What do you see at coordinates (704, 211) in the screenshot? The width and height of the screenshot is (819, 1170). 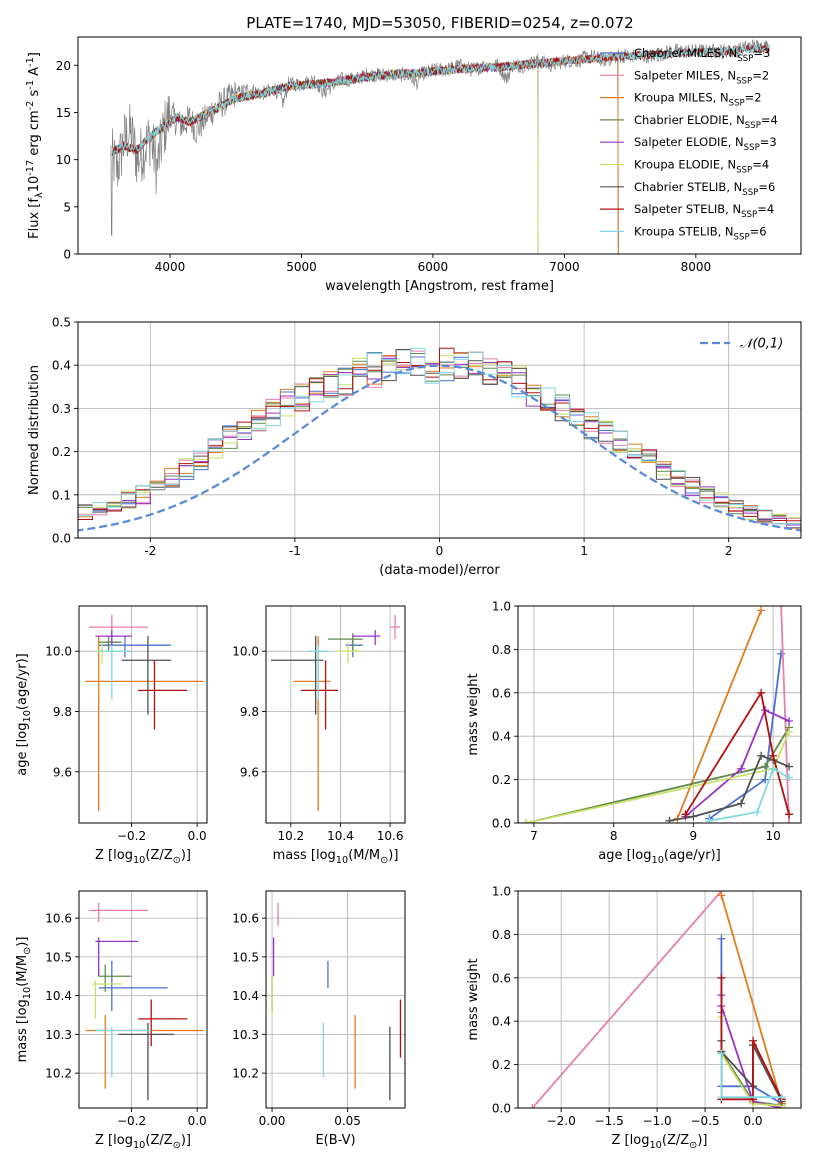 I see `legend-label-7: Salpeter STELIB, NSSP=4` at bounding box center [704, 211].